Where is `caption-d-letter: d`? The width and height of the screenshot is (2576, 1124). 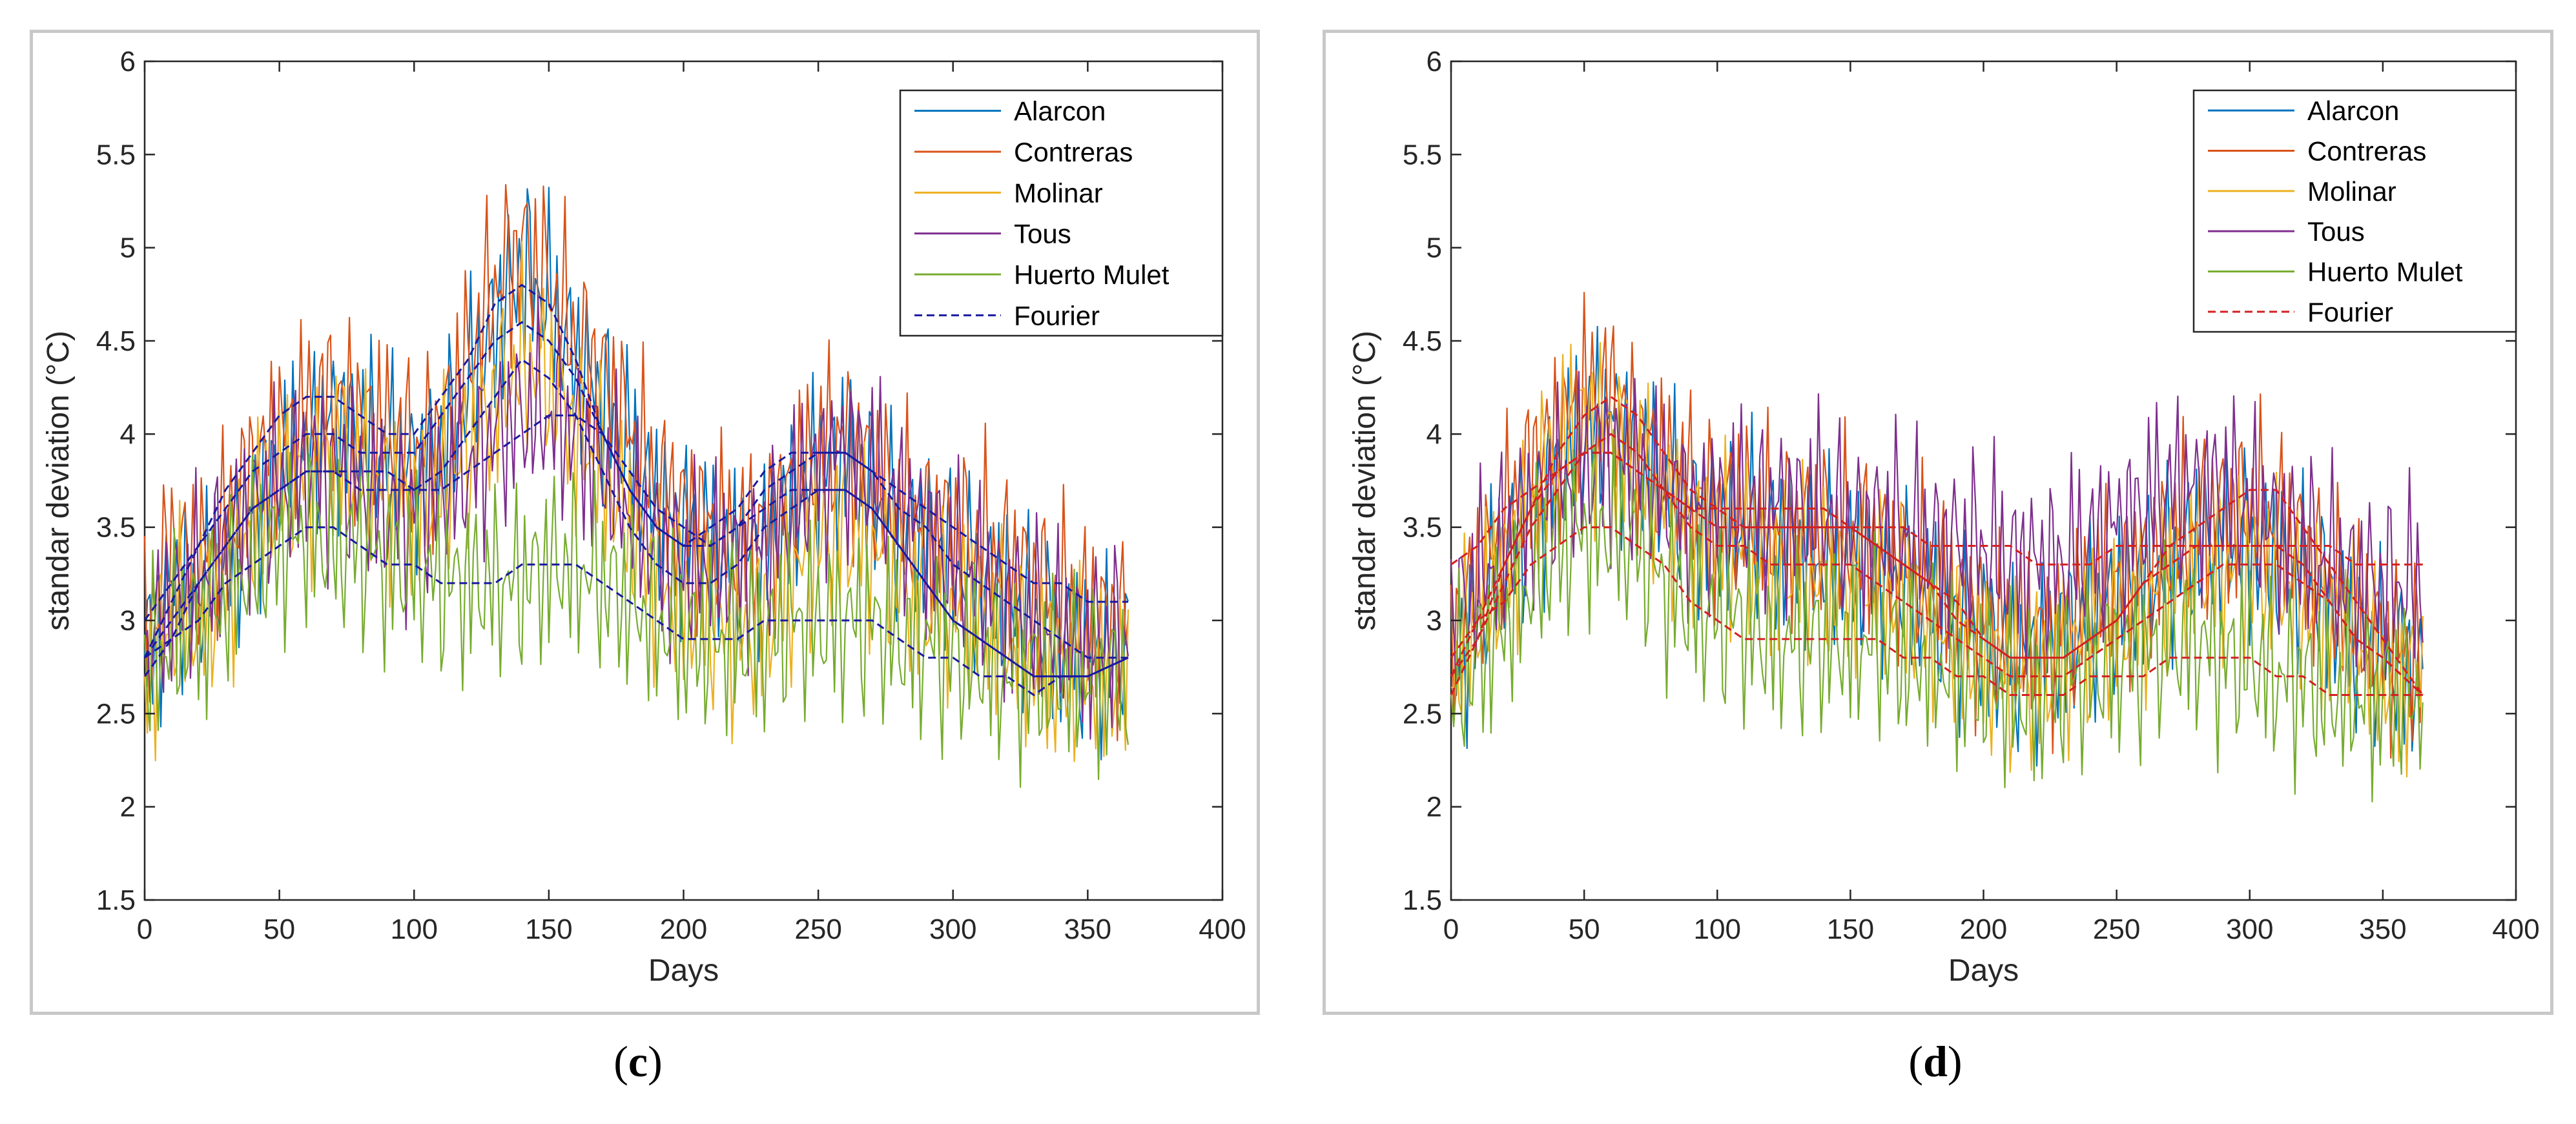 caption-d-letter: d is located at coordinates (1935, 1061).